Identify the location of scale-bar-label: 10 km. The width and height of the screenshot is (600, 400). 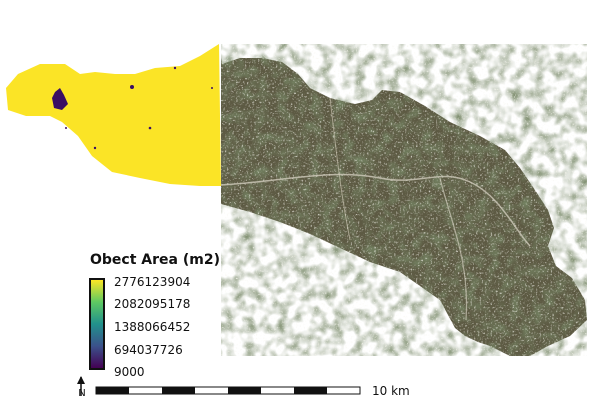
(391, 391).